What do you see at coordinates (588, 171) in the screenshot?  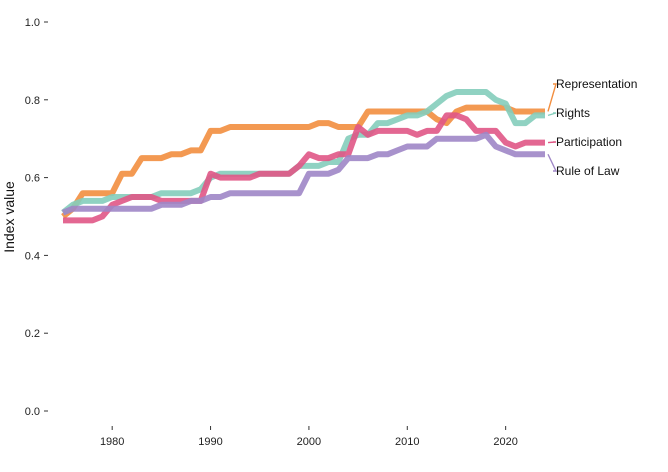 I see `series-label: Rule of Law` at bounding box center [588, 171].